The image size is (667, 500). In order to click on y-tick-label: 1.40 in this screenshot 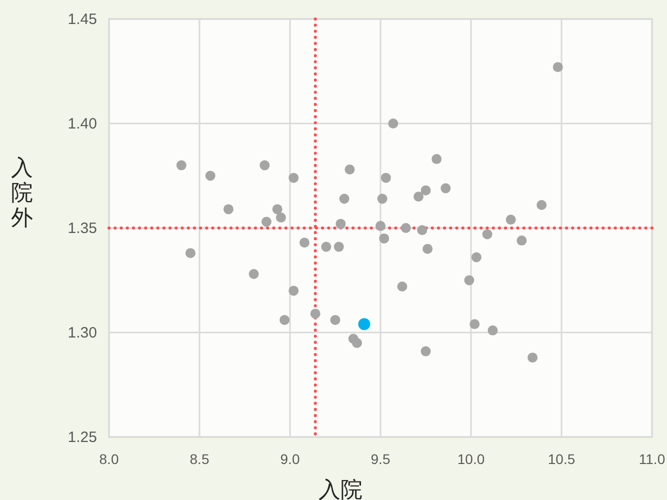, I will do `click(82, 124)`.